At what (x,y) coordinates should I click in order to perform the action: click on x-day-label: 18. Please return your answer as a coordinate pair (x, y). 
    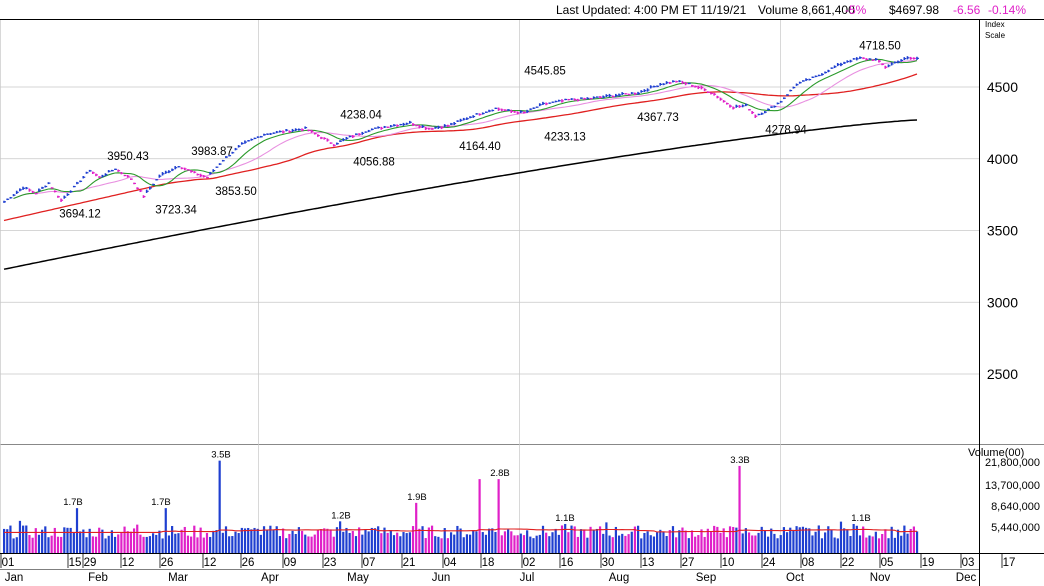
    Looking at the image, I should click on (488, 563).